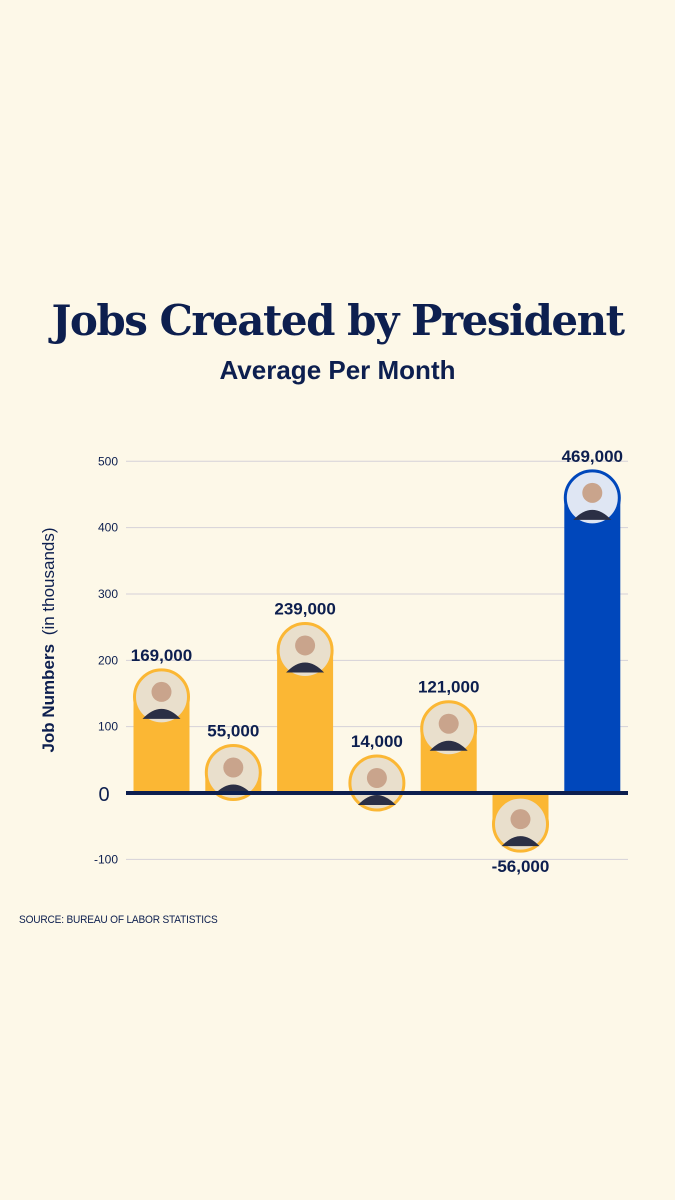 The image size is (675, 1200). What do you see at coordinates (103, 795) in the screenshot?
I see `y-tick-label: 0` at bounding box center [103, 795].